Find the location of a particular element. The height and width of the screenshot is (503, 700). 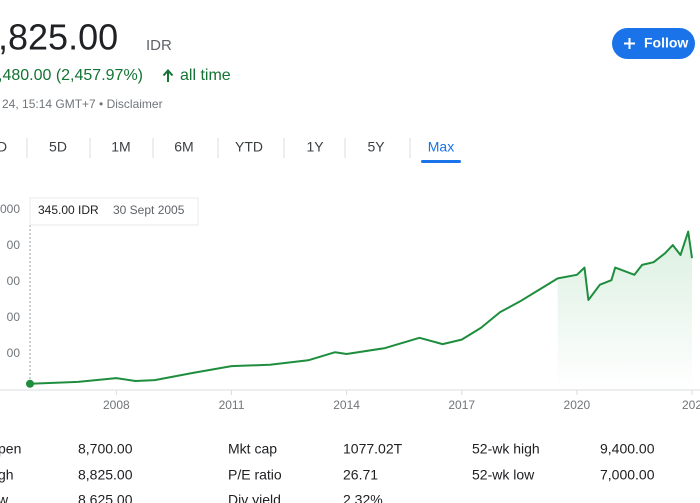

stat-label: P/E ratio is located at coordinates (255, 475).